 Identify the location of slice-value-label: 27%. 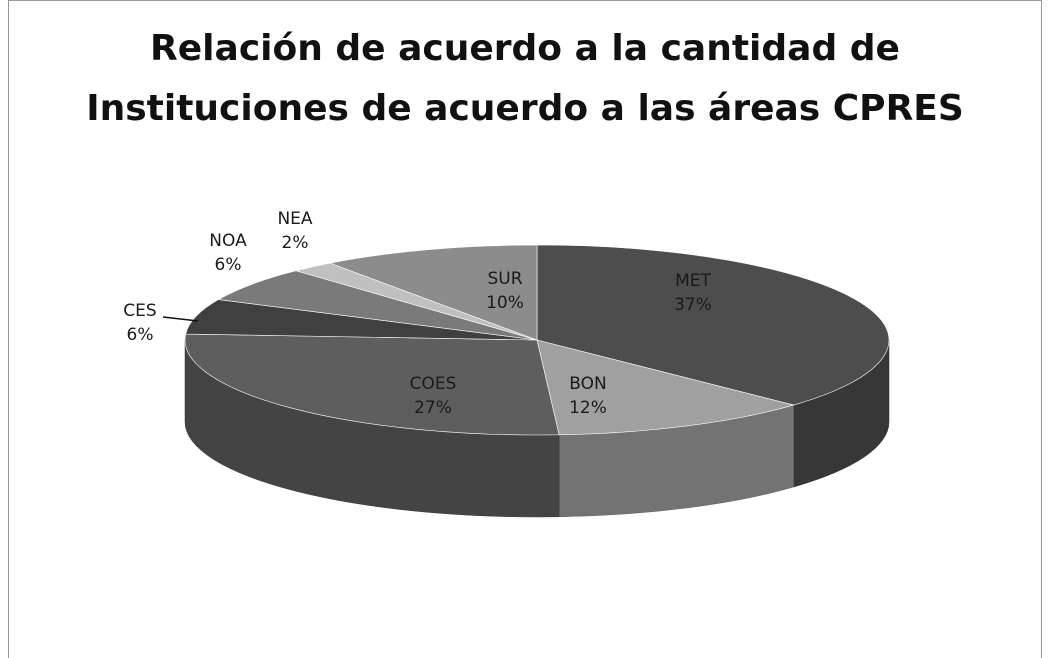
(433, 408).